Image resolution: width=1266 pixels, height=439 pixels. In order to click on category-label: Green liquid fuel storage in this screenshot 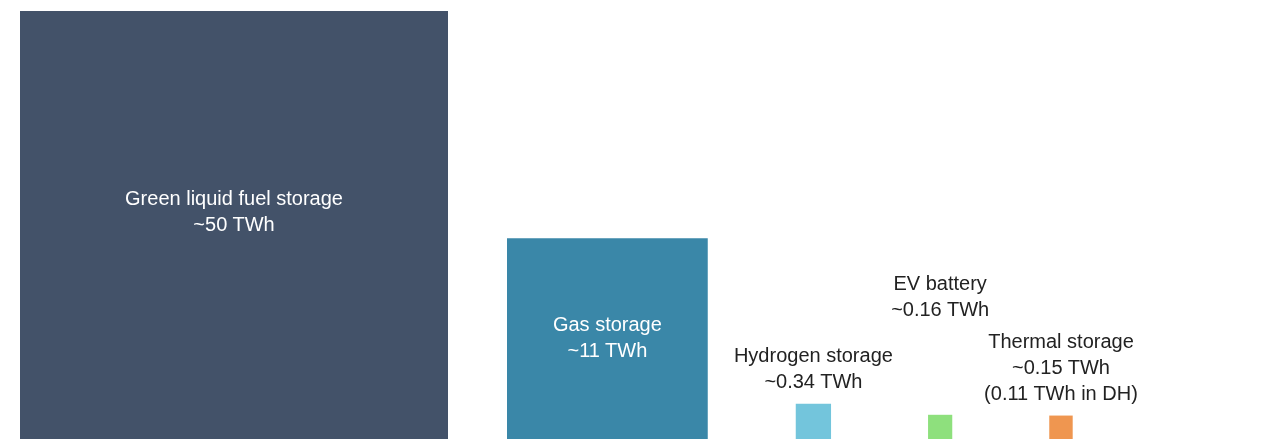, I will do `click(234, 197)`.